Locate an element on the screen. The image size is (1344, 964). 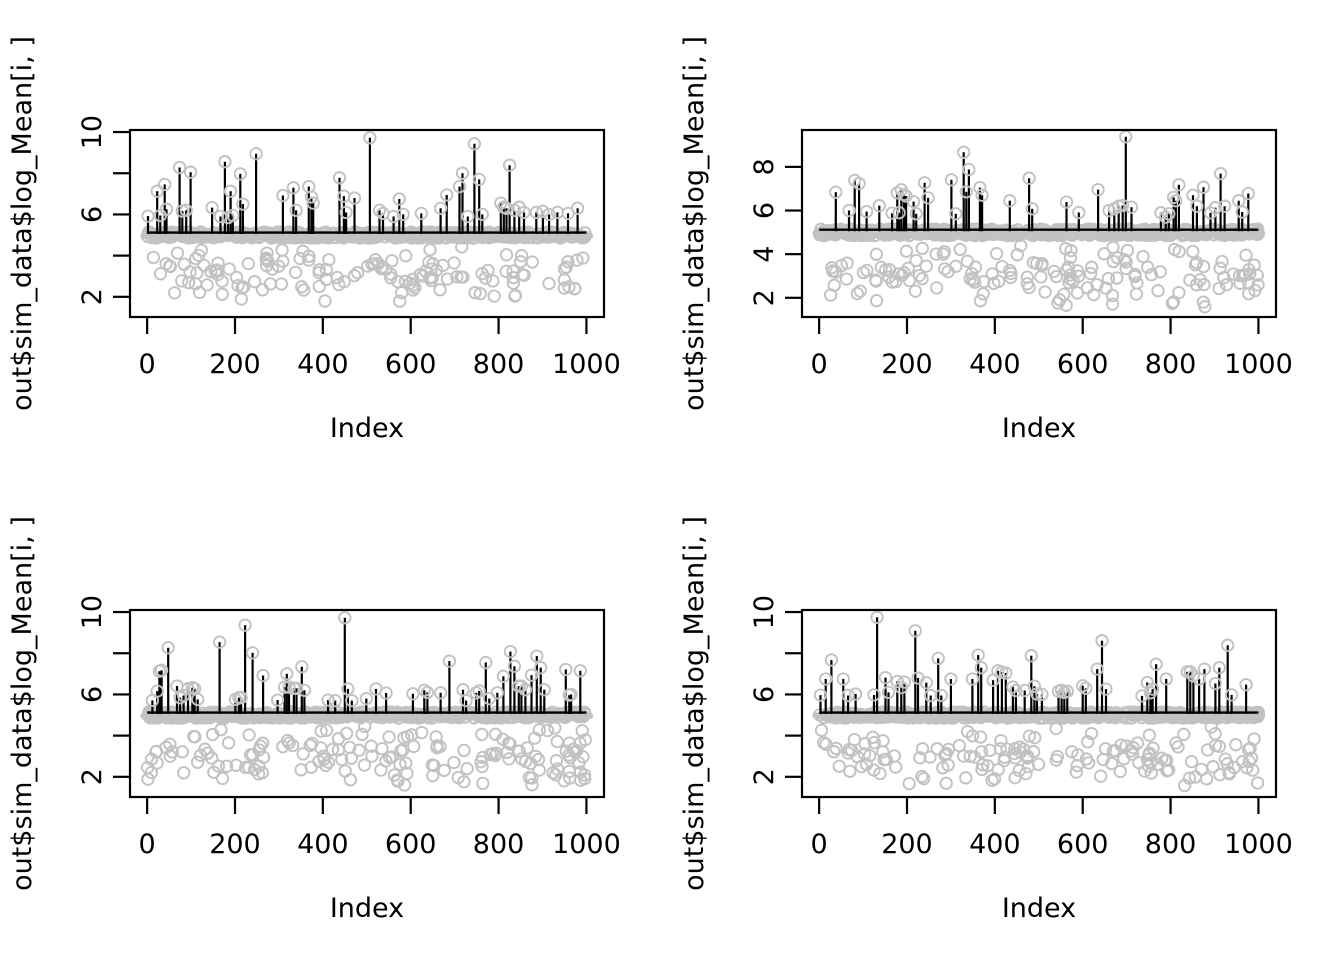
x-axis: 0 200 400 600 800 1000 is located at coordinates (380, 829).